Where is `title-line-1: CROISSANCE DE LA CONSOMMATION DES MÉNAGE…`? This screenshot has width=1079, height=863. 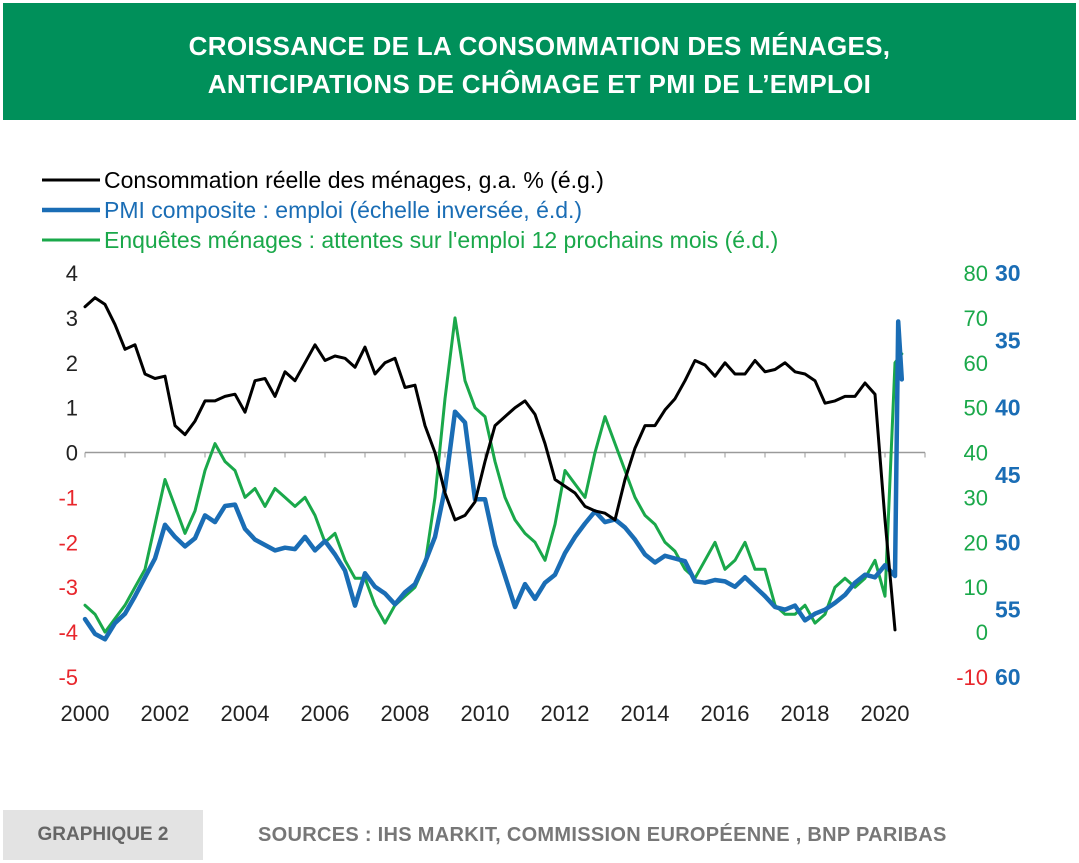
title-line-1: CROISSANCE DE LA CONSOMMATION DES MÉNAGE… is located at coordinates (539, 46).